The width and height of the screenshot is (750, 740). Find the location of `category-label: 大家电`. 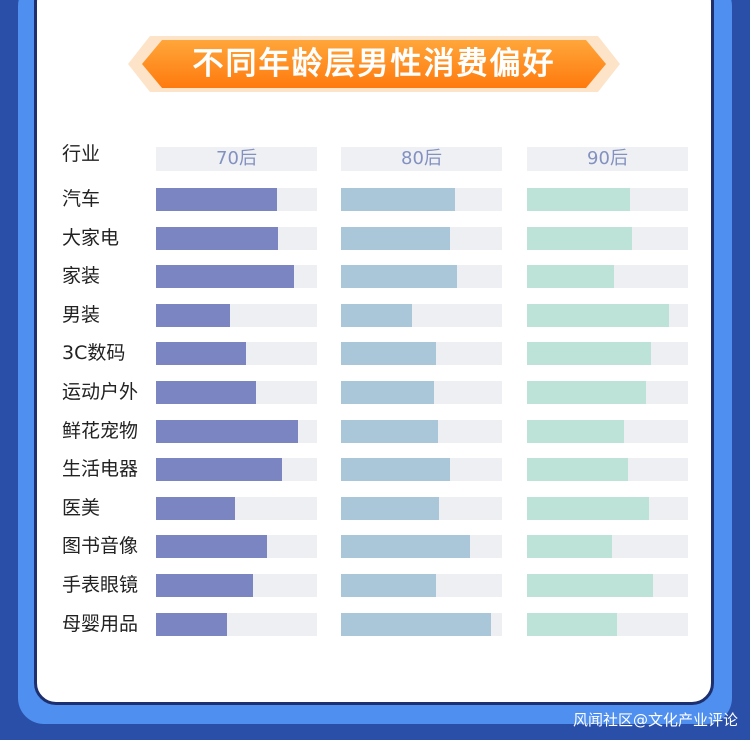

category-label: 大家电 is located at coordinates (91, 238).